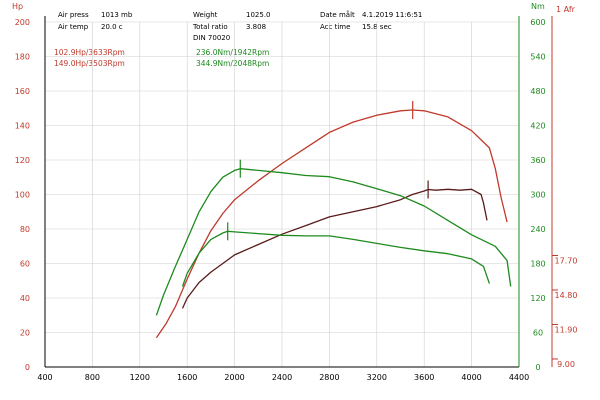  Describe the element at coordinates (22, 57) in the screenshot. I see `hp-tick-label: 180` at that location.